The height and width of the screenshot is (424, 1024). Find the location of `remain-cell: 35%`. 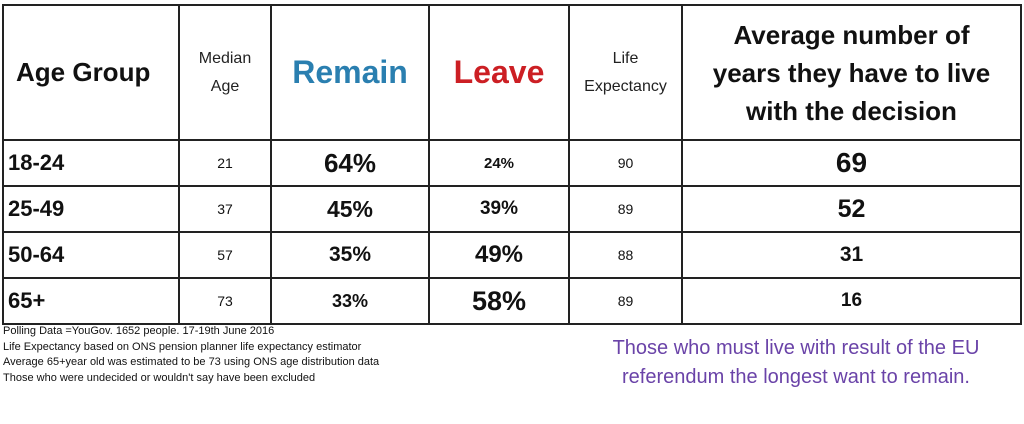

remain-cell: 35% is located at coordinates (350, 255).